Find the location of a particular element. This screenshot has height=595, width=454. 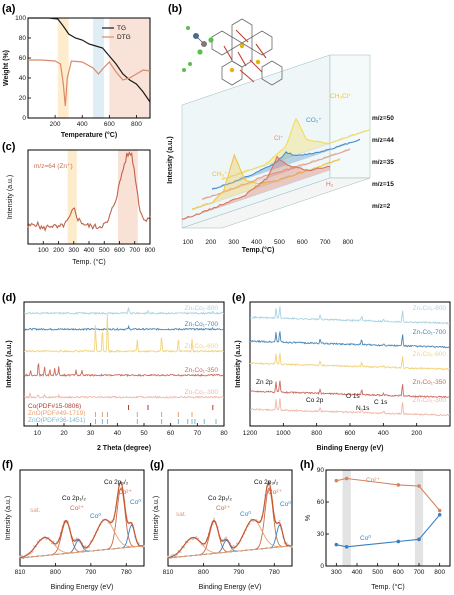

reference-label: ZnO(PDF#49-1719) is located at coordinates (56, 413).